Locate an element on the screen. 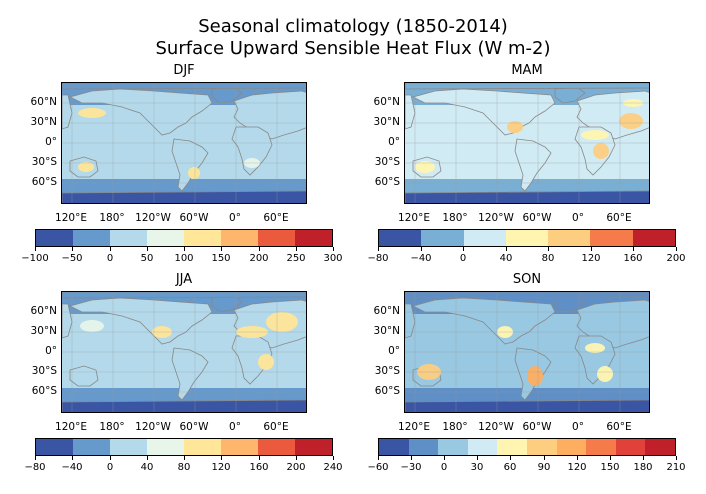 This screenshot has height=494, width=706. continent-africa is located at coordinates (252, 360).